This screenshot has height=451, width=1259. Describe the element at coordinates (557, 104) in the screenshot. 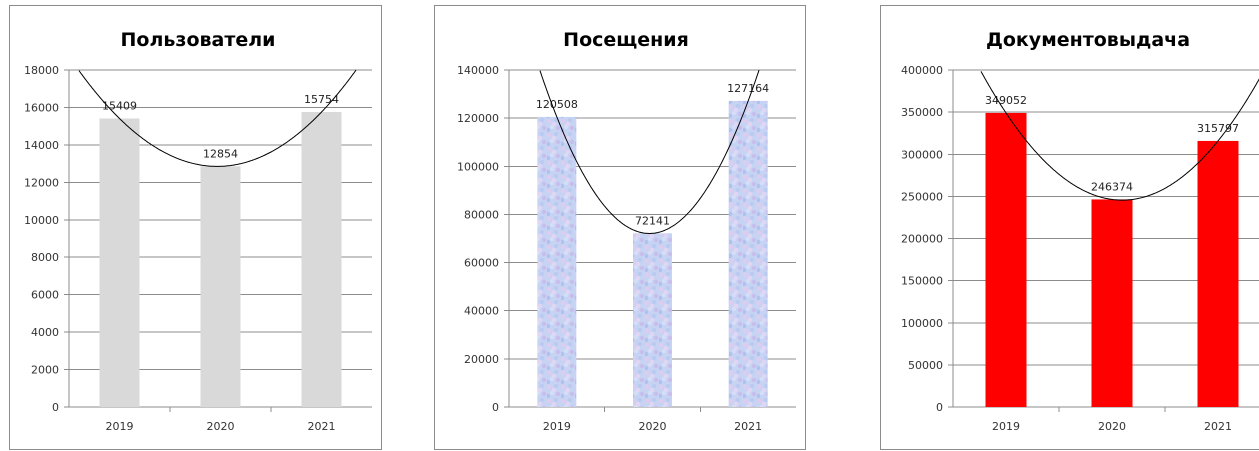

I see `data-label: 120508` at that location.